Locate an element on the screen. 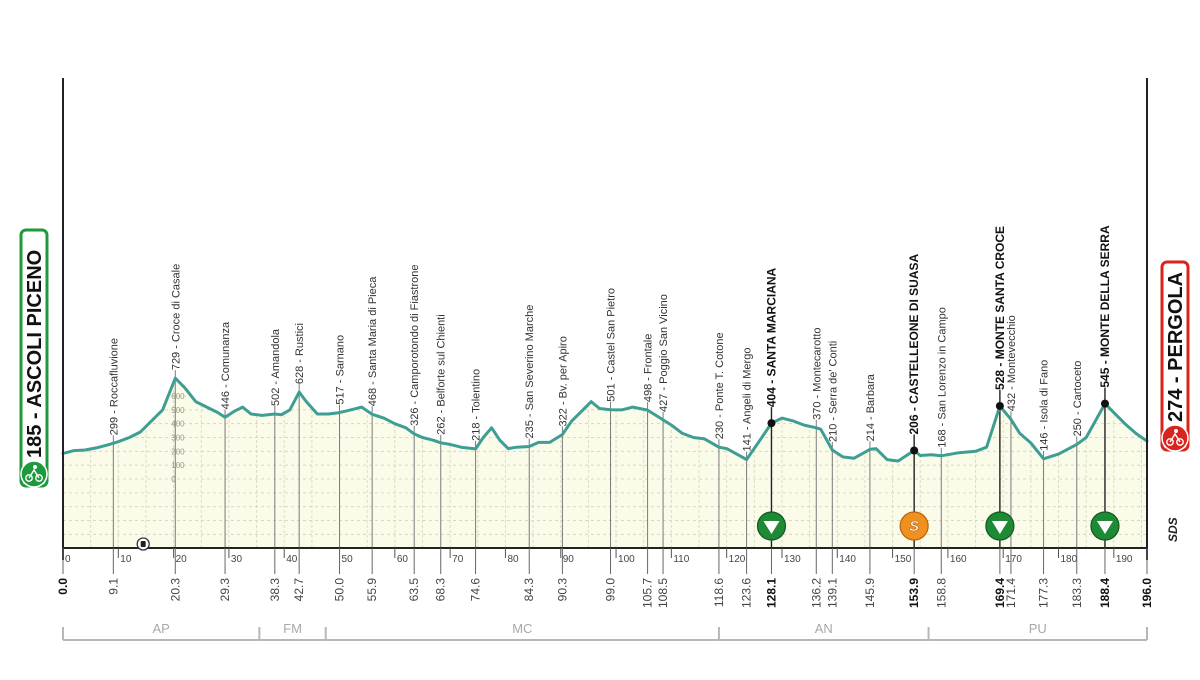 This screenshot has width=1200, height=680. km-label: 90.3 is located at coordinates (562, 590).